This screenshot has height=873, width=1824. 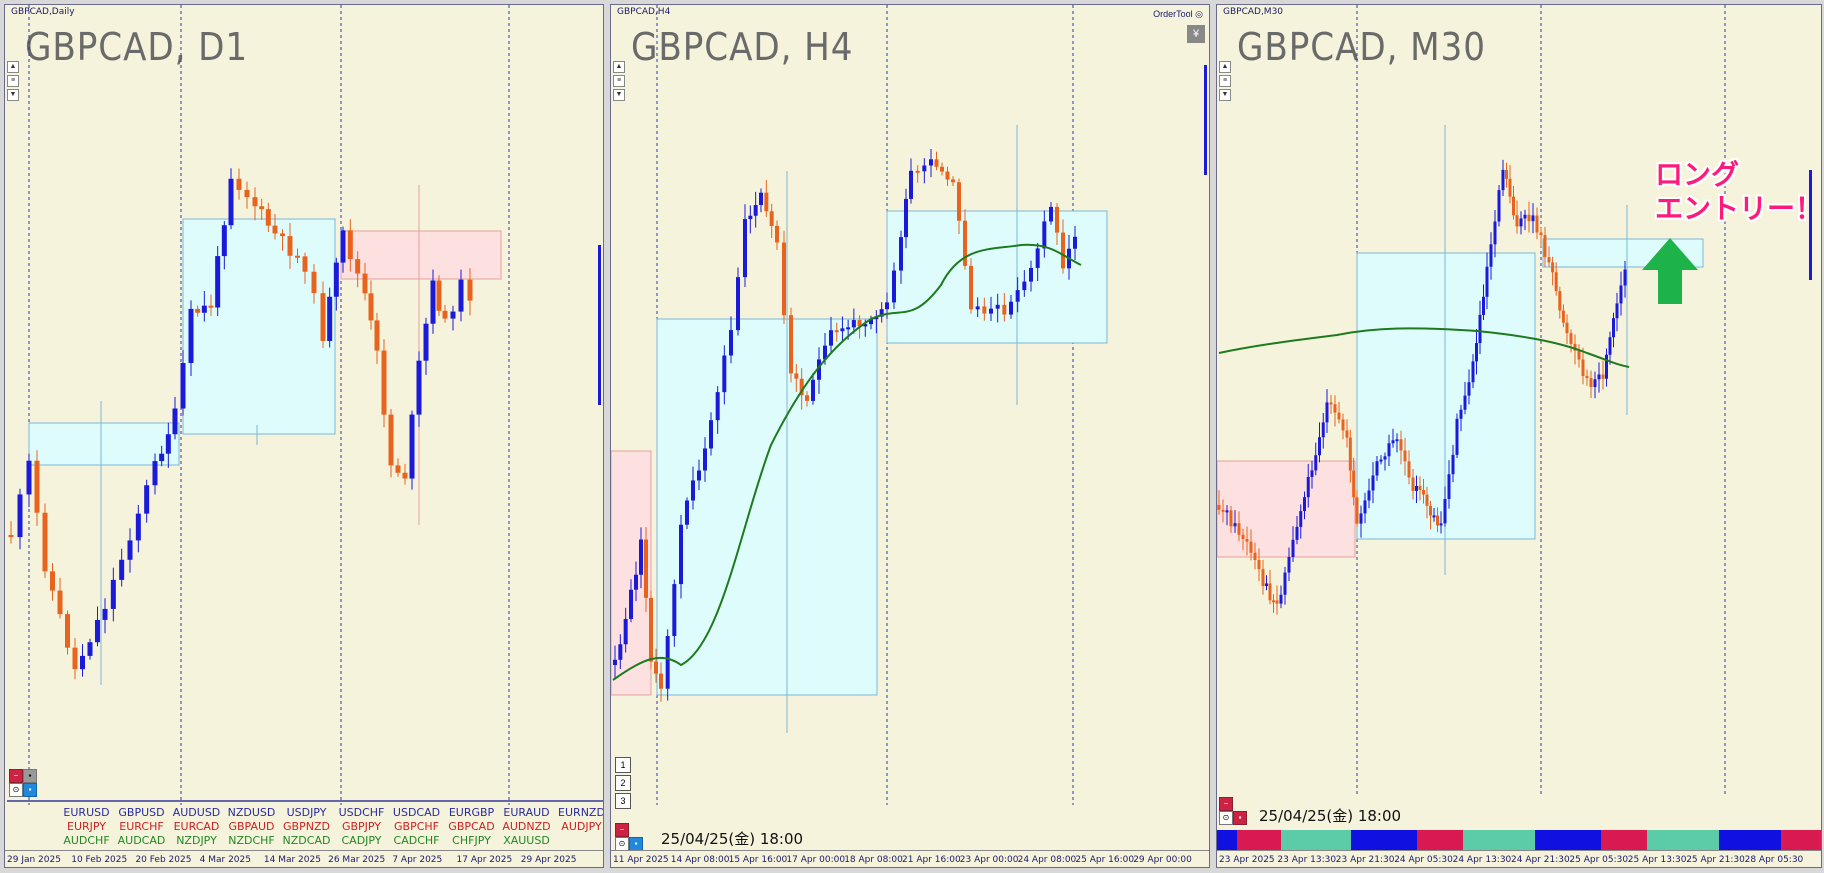 I want to click on currency-pair-link: GBPUSD, so click(x=141, y=812).